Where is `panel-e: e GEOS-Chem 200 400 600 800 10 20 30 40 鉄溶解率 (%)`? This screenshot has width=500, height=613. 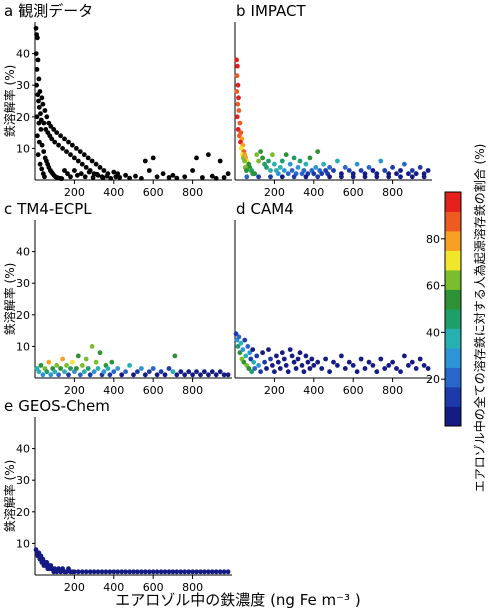
panel-e: e GEOS-Chem 200 400 600 800 10 20 30 40 鉄溶解率 (%) is located at coordinates (117, 495).